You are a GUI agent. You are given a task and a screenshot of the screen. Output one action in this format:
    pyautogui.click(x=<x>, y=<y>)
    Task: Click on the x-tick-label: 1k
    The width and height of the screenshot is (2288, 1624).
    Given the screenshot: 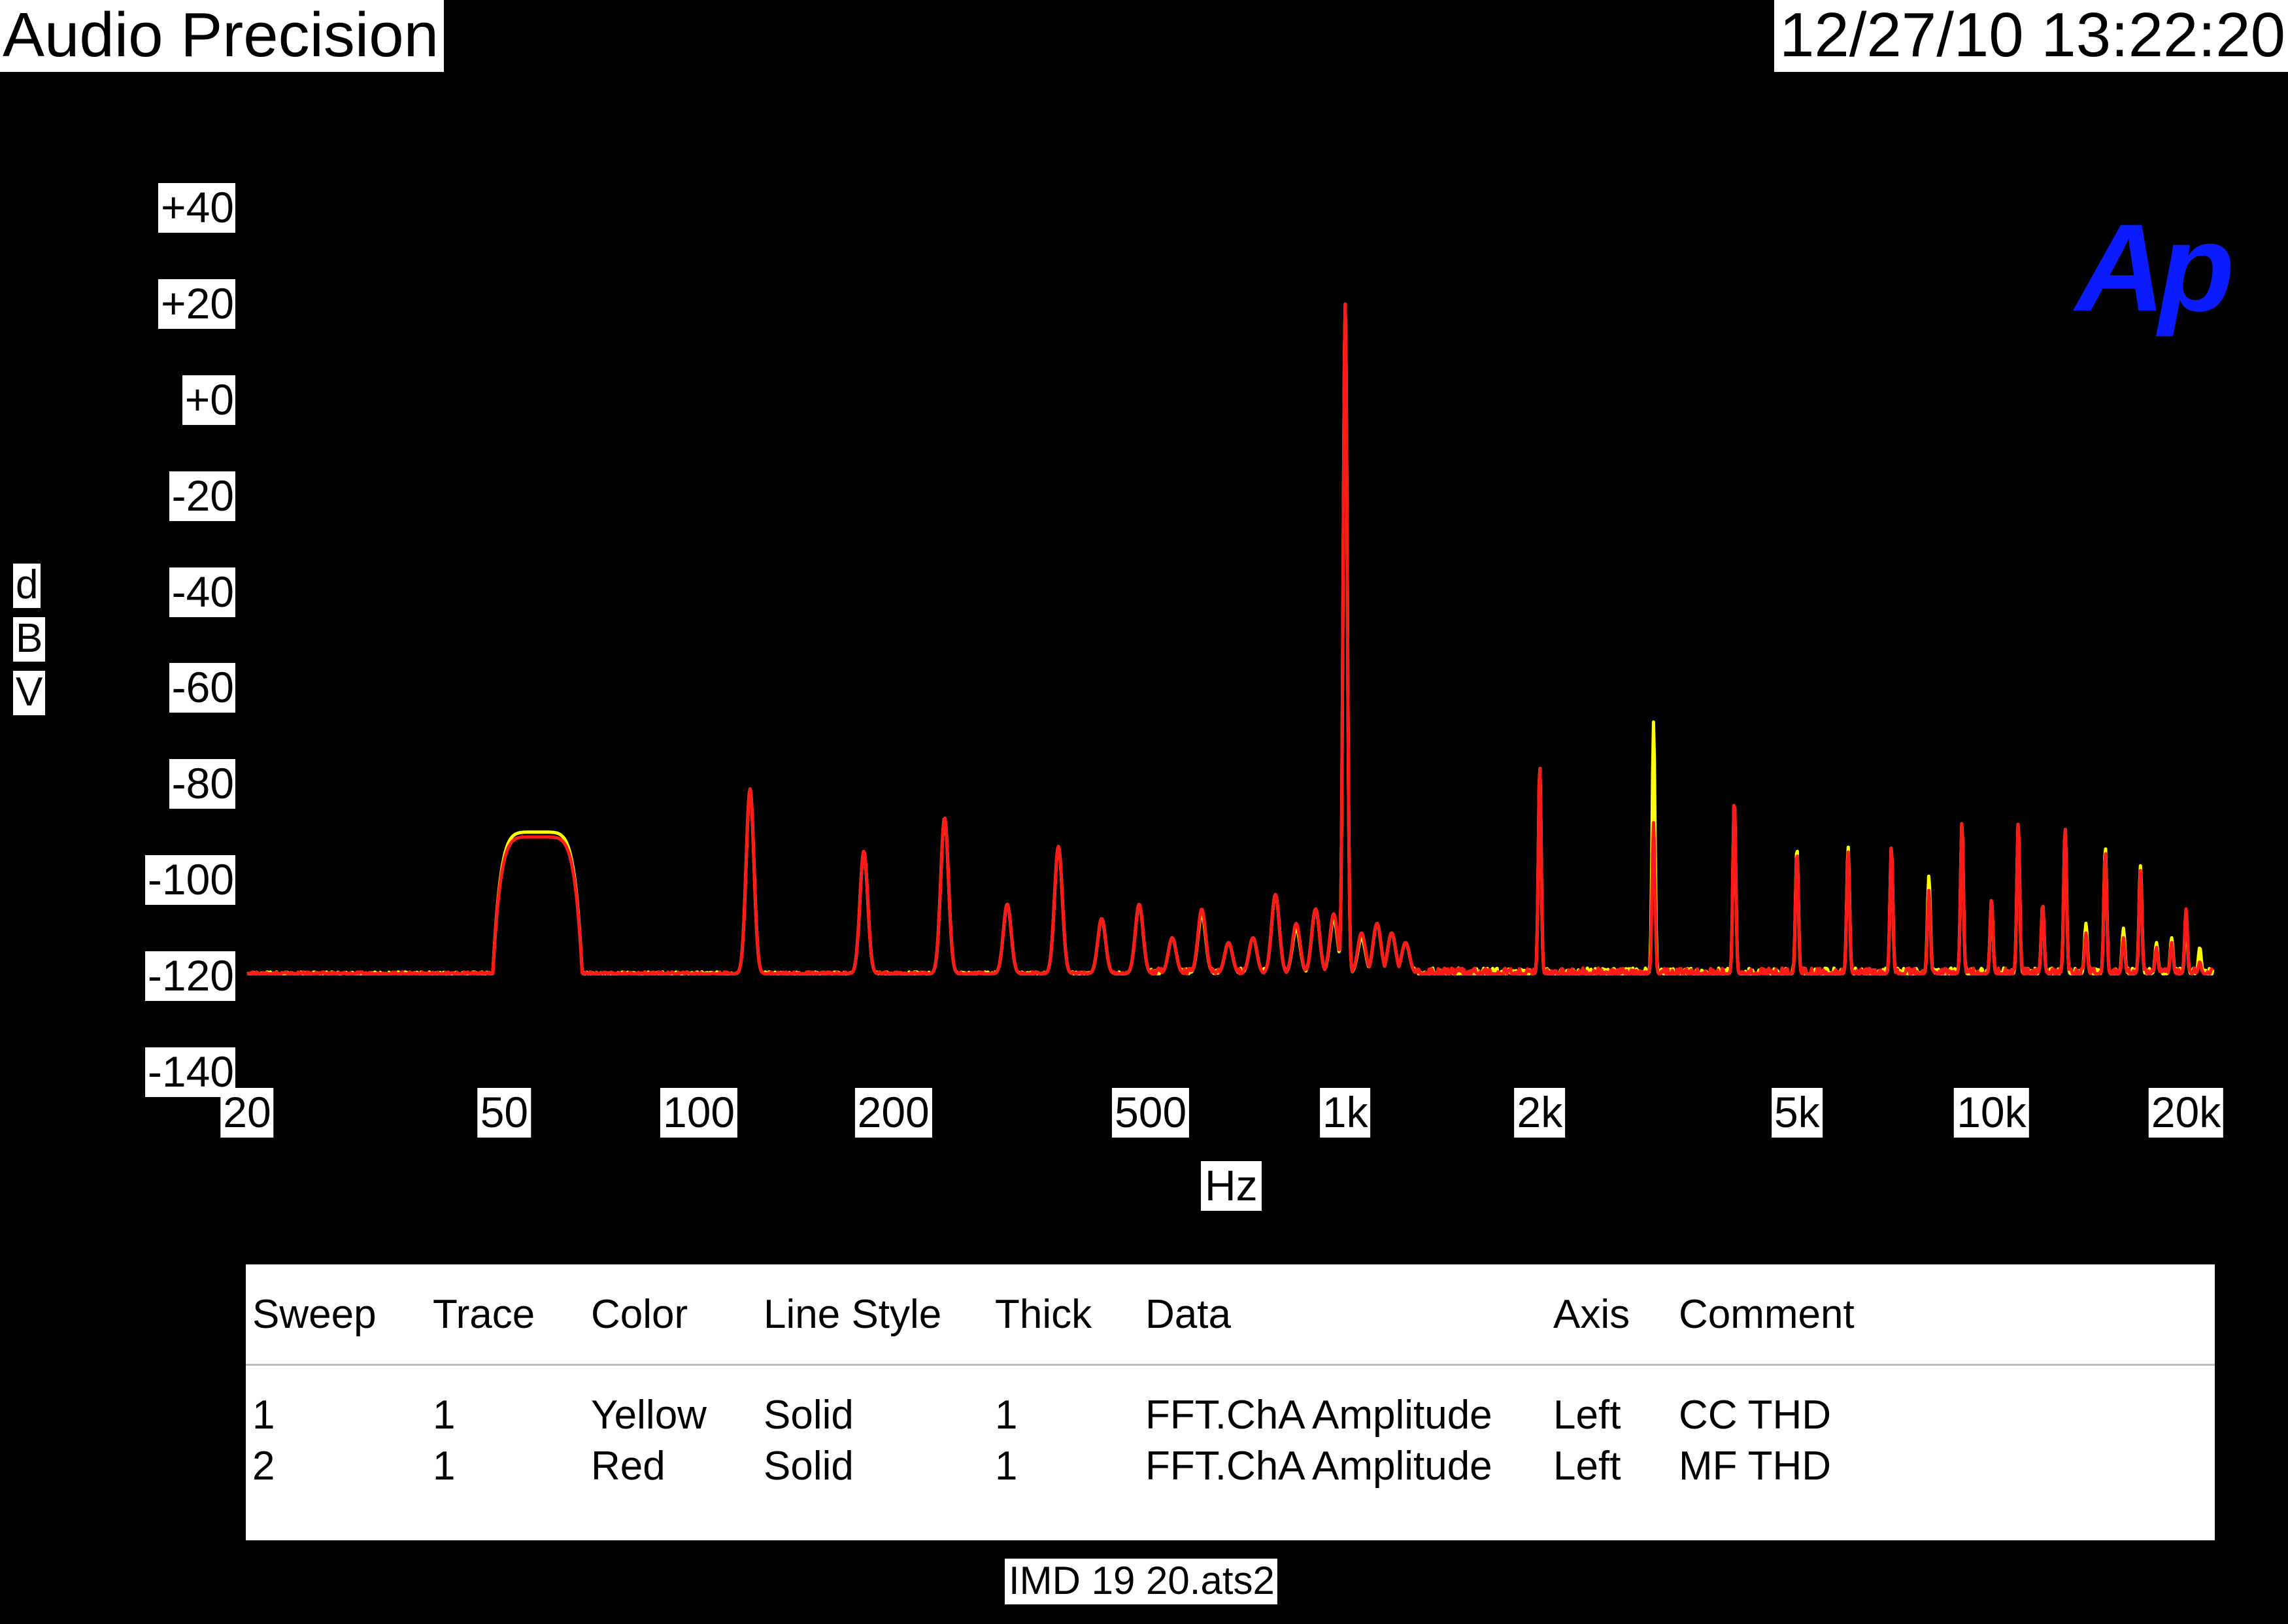 What is the action you would take?
    pyautogui.click(x=1345, y=1113)
    